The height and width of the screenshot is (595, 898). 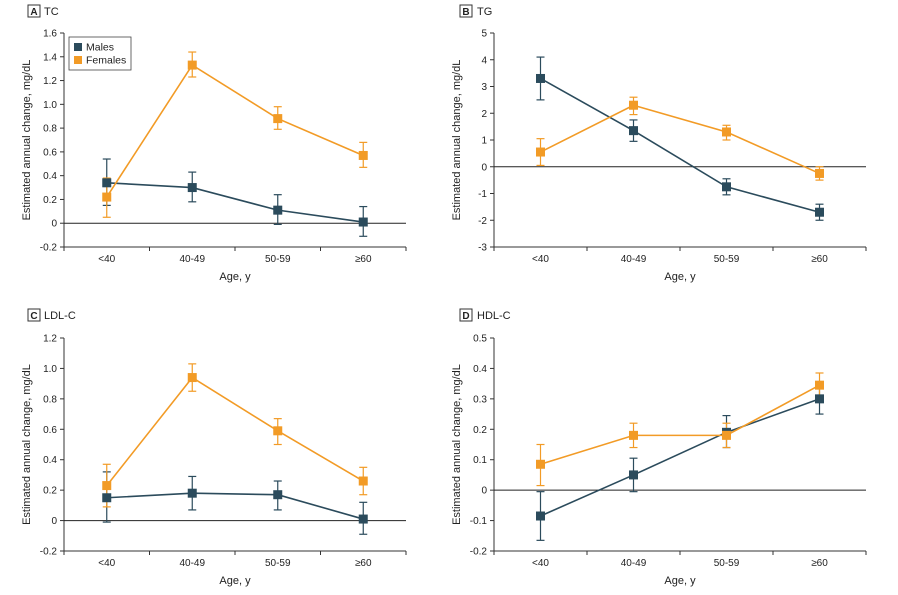 I want to click on panel-a-females-line, so click(x=235, y=131).